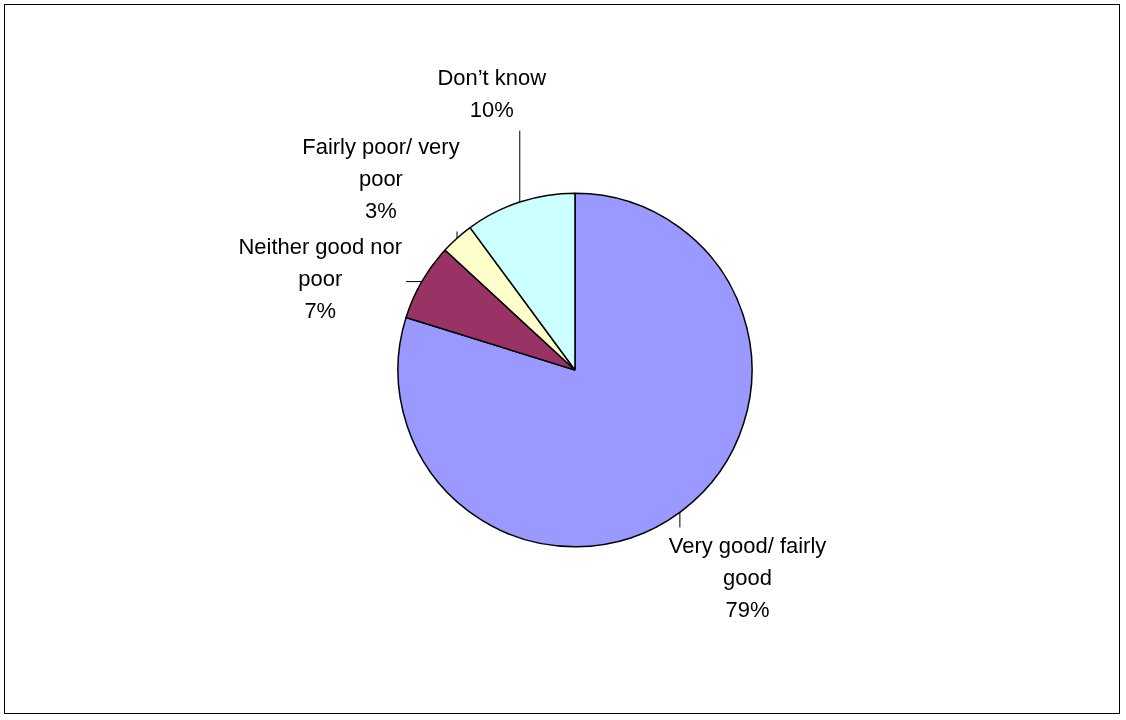  I want to click on slice-label: Very good/ fairly good, so click(747, 562).